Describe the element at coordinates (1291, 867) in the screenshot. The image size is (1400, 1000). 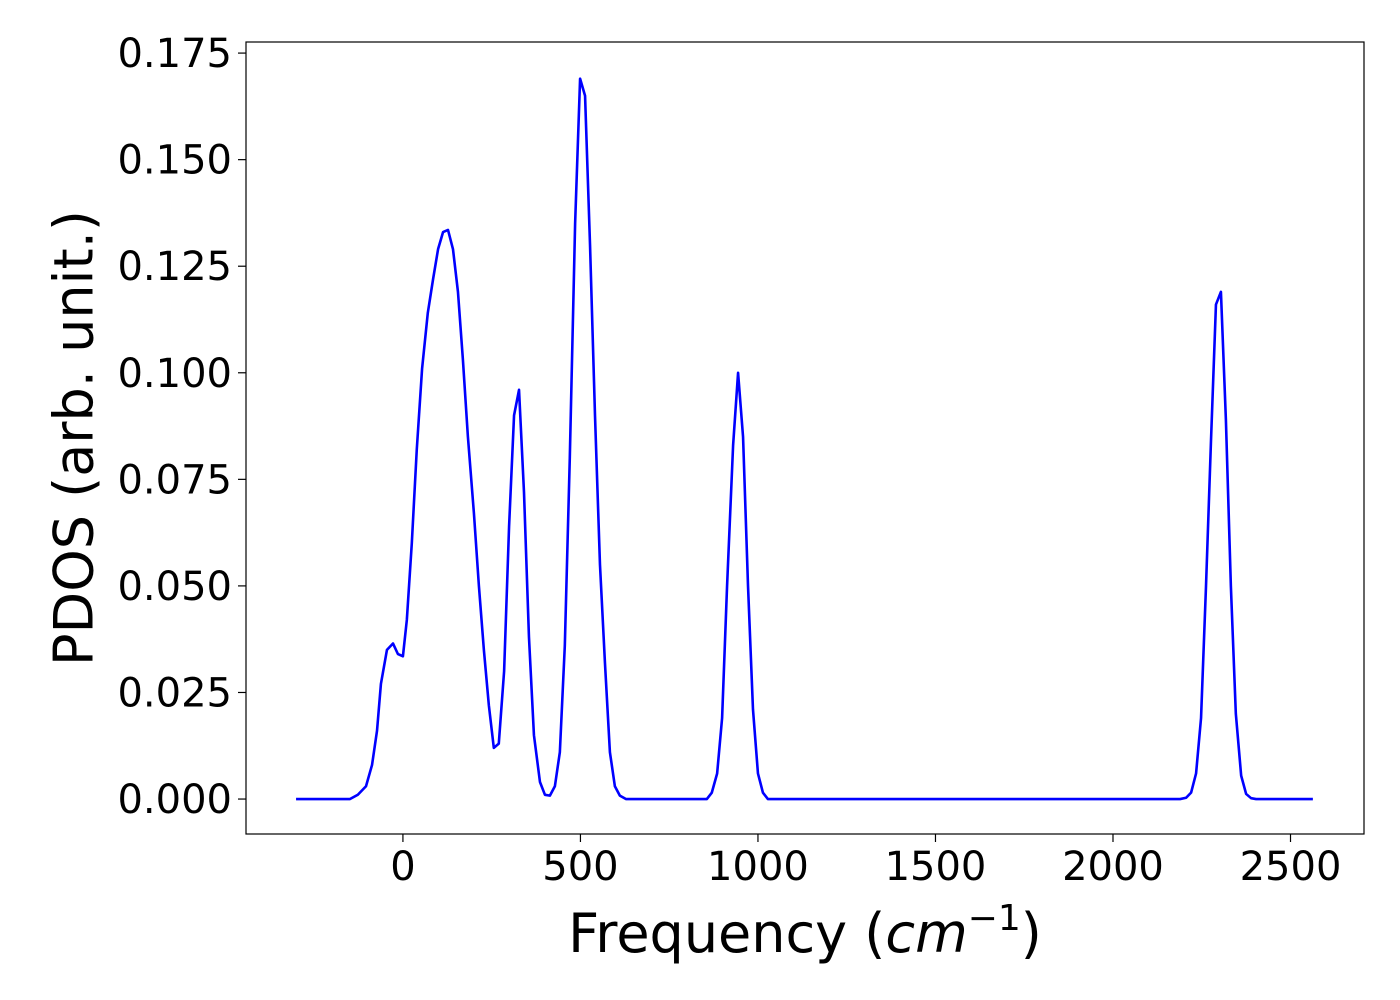
I see `x-tick-label: 2500` at that location.